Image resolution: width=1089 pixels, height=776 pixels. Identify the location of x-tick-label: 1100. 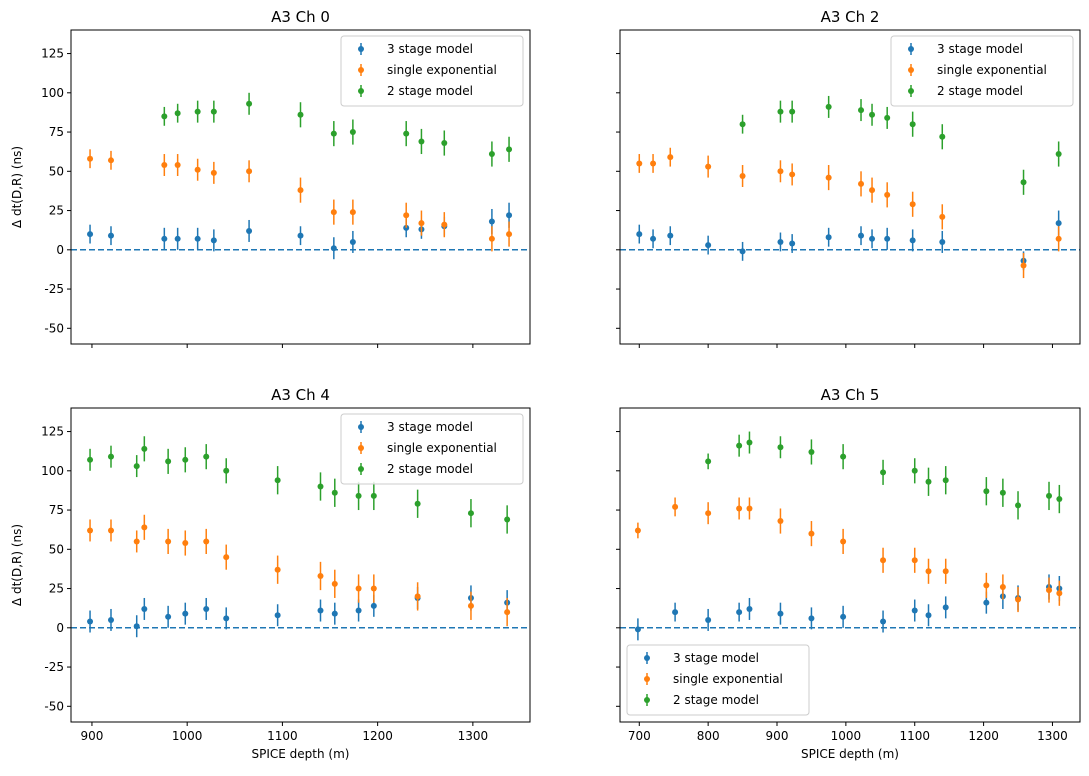
(914, 736).